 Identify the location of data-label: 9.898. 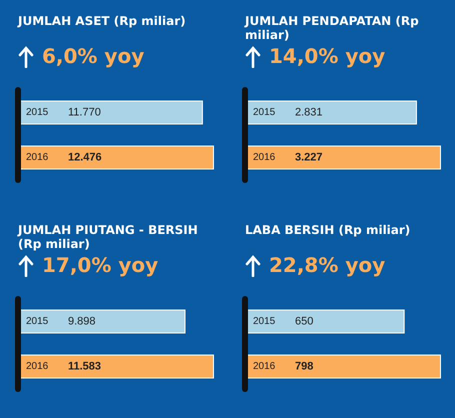
(82, 322).